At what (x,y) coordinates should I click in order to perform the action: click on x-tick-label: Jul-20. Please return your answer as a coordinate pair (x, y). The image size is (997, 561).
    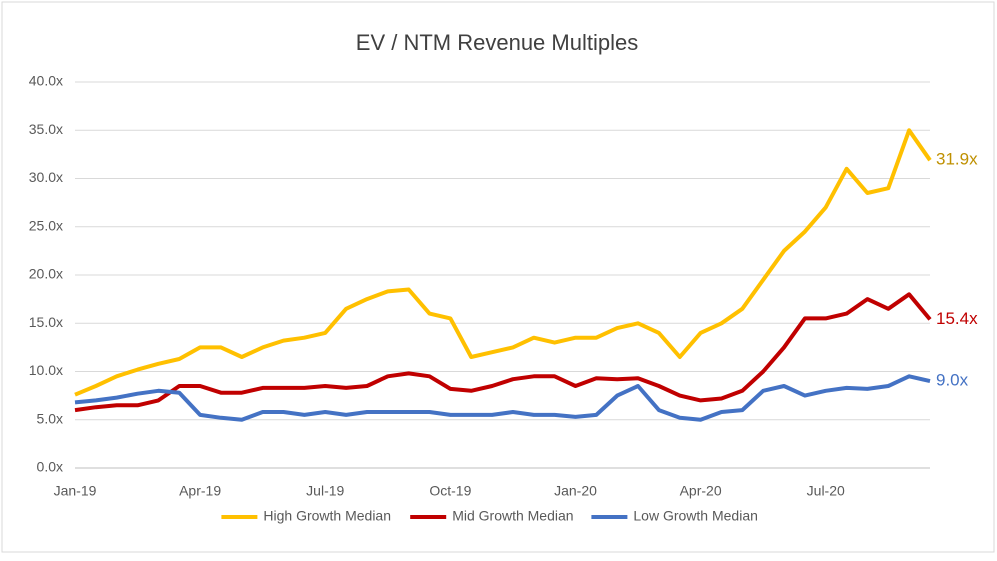
    Looking at the image, I should click on (826, 491).